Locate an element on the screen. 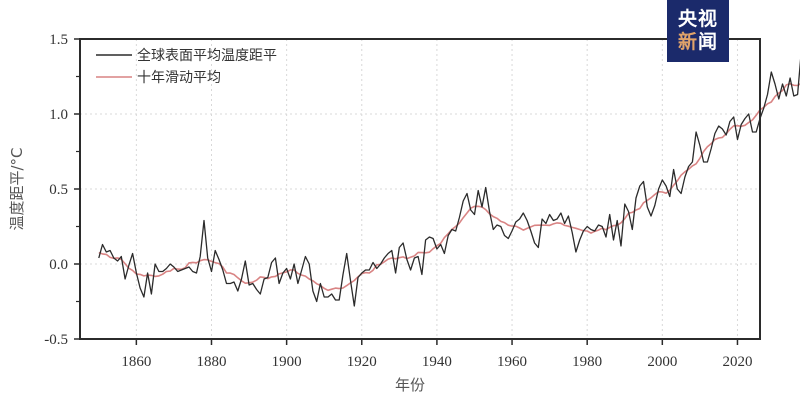  legend-label-annual: 全球表面平均温度距平 is located at coordinates (207, 55).